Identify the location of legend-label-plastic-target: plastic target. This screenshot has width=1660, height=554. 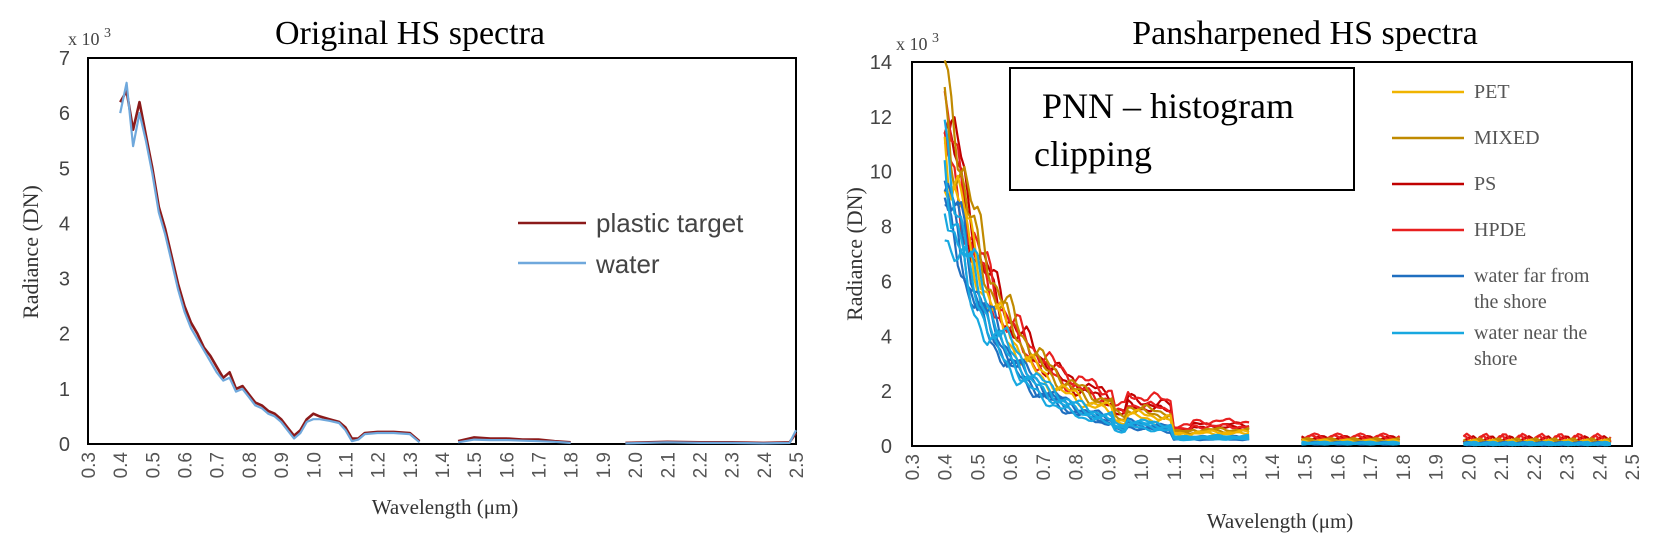
(670, 223).